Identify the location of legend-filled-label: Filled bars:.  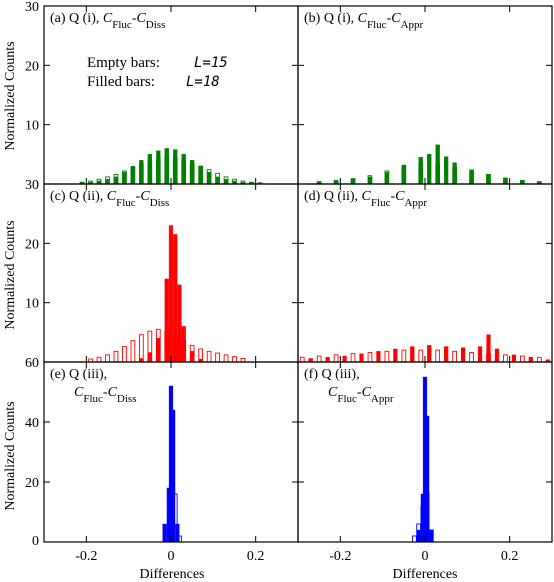
(121, 82).